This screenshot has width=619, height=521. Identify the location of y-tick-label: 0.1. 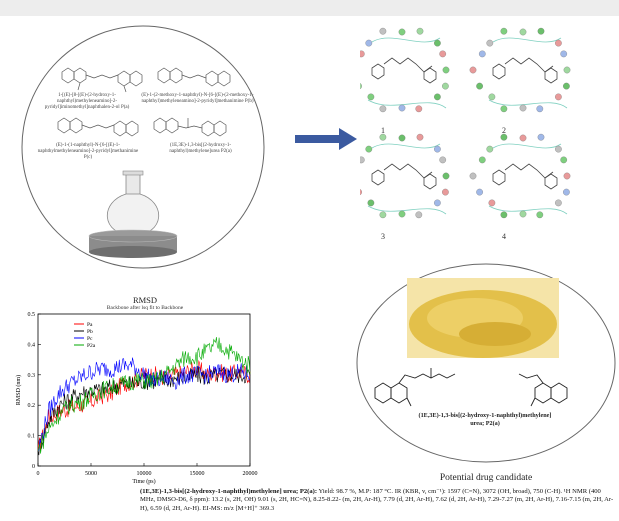
(32, 437).